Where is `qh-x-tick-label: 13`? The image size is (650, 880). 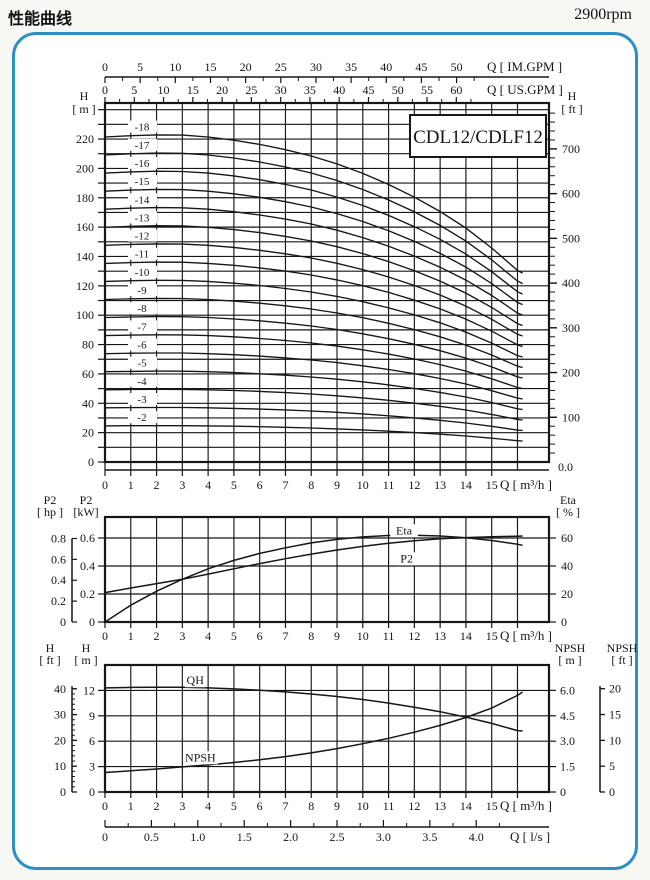
qh-x-tick-label: 13 is located at coordinates (440, 806).